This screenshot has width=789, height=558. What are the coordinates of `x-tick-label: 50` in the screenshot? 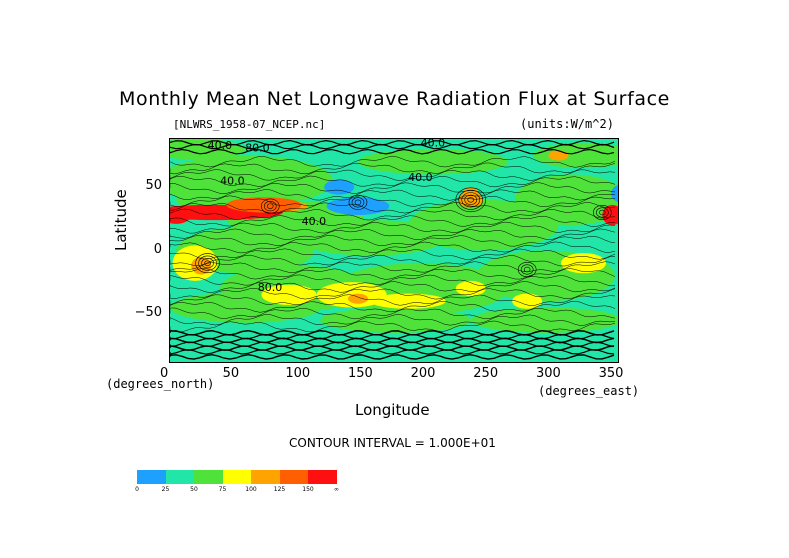 It's located at (231, 373).